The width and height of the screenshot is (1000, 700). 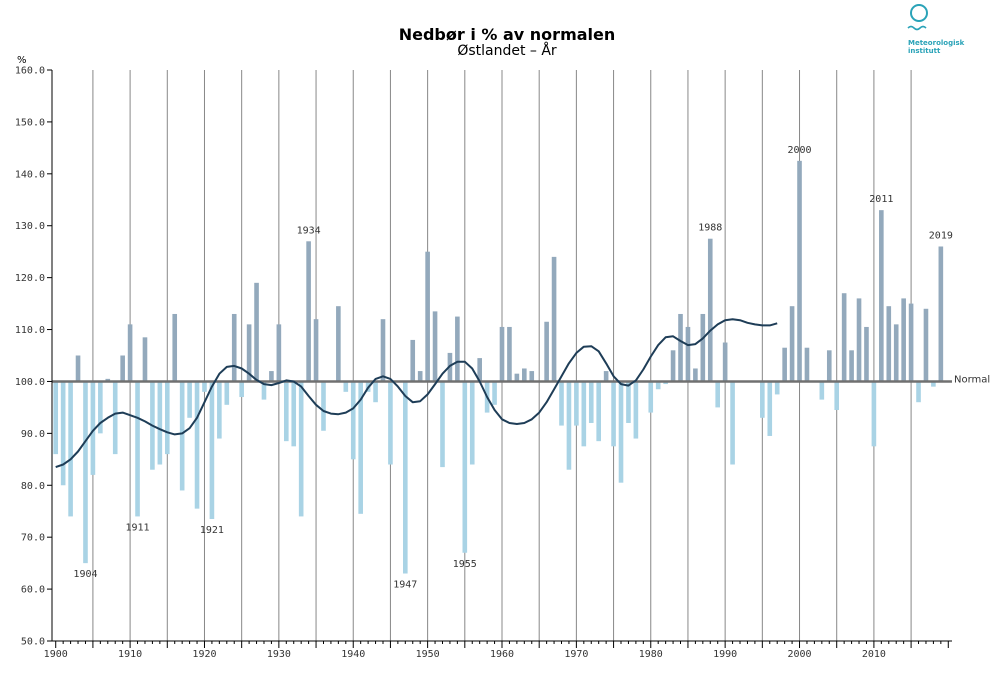 I want to click on bar-1940, so click(x=353, y=420).